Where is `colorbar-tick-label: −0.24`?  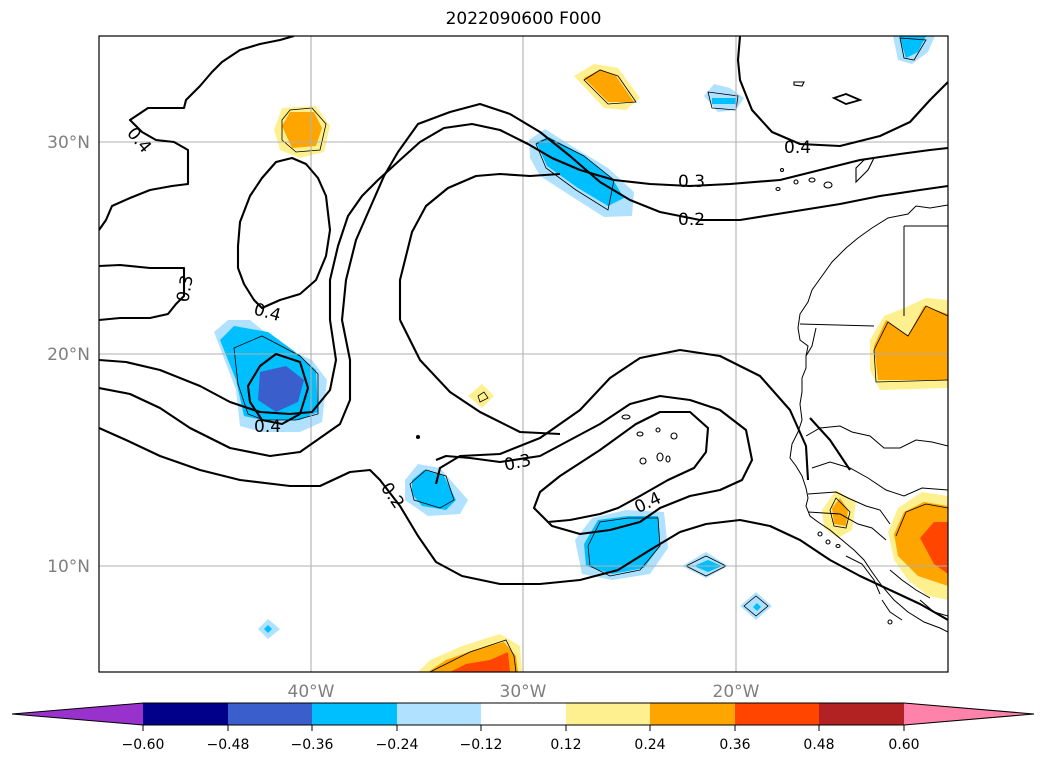
colorbar-tick-label: −0.24 is located at coordinates (397, 745).